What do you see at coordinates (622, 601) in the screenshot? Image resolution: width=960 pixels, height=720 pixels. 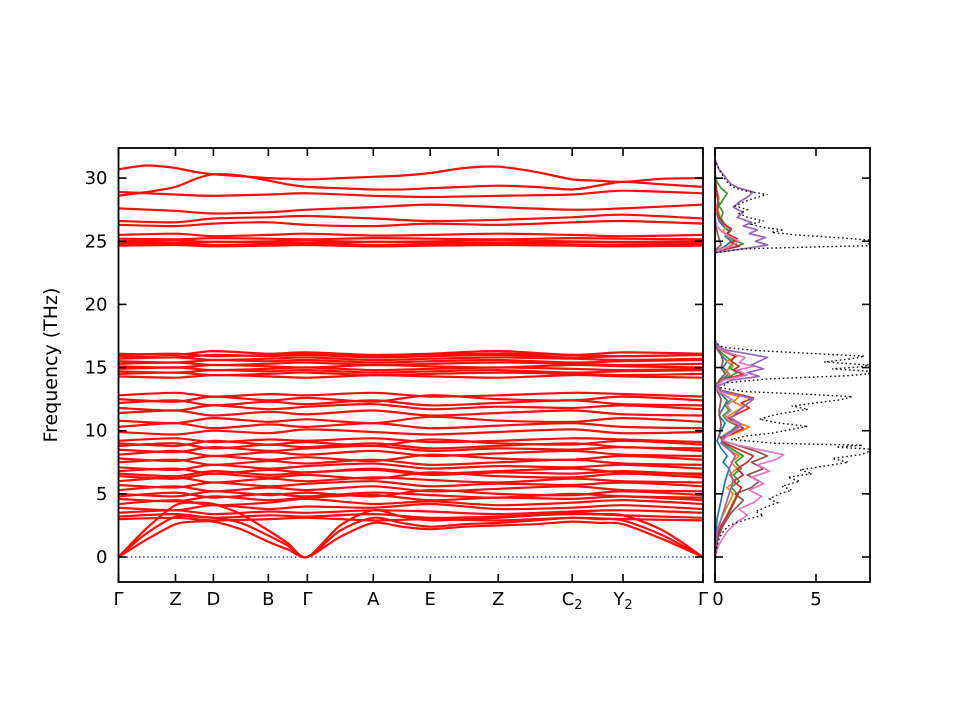 I see `kpoint-label: Y2` at bounding box center [622, 601].